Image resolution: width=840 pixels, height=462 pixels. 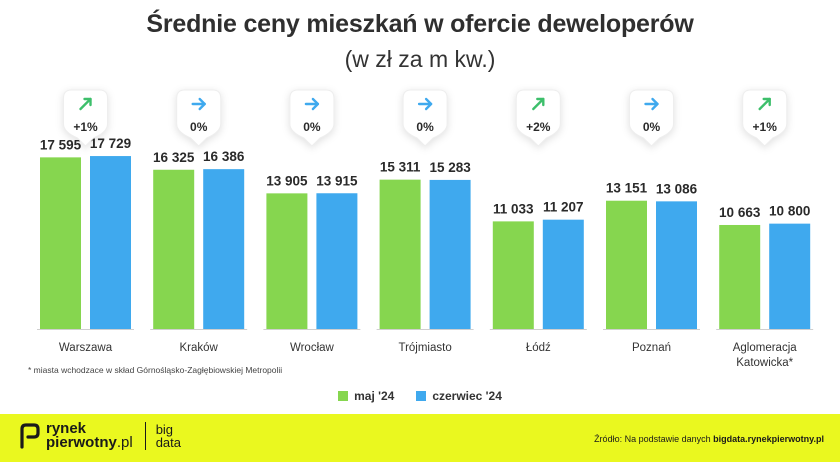 I want to click on legend-swatch-may, so click(x=343, y=396).